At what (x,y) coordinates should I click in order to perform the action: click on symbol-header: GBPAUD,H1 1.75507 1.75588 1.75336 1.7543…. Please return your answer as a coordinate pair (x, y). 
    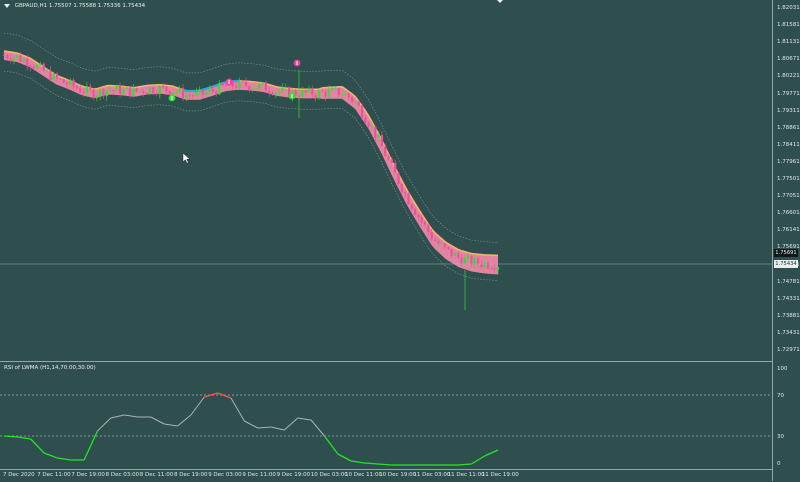
    Looking at the image, I should click on (74, 6).